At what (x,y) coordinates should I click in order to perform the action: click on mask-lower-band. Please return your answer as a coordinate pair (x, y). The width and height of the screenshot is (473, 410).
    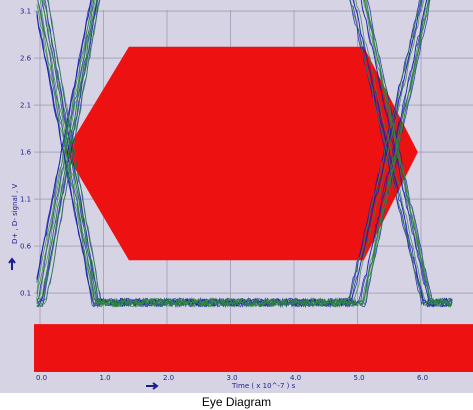
    Looking at the image, I should click on (253, 348).